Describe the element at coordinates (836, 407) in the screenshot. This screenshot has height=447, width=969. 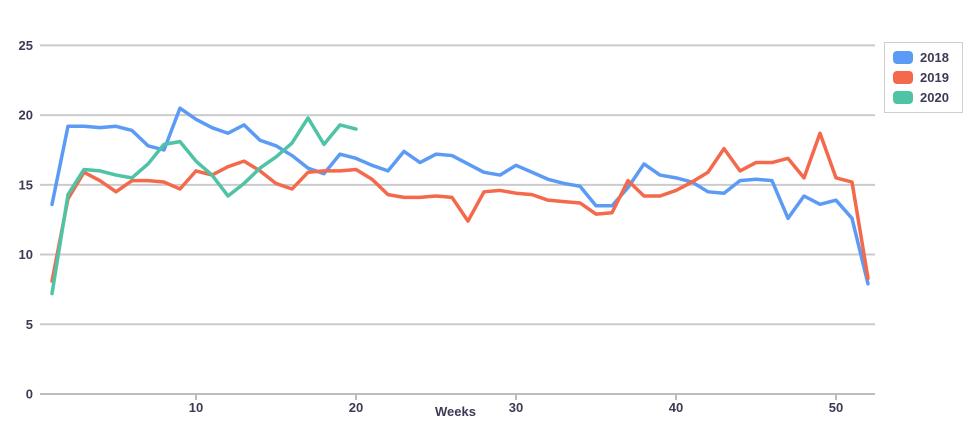
I see `x-tick-label-50: 50` at that location.